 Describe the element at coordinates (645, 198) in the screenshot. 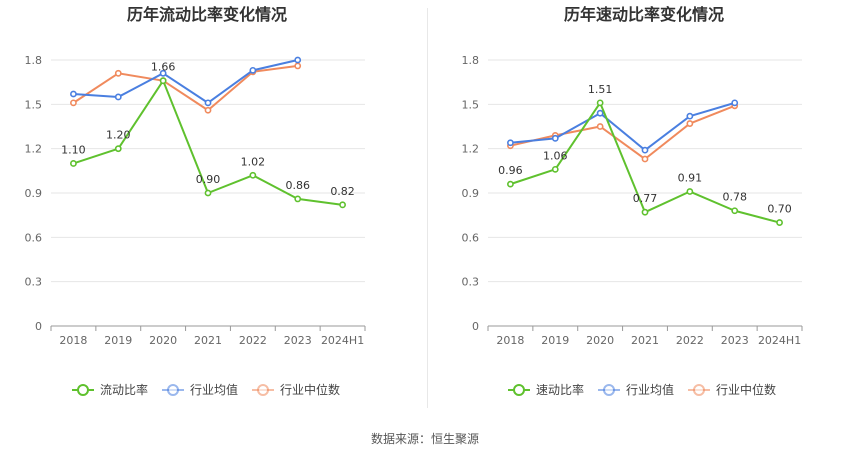

I see `data-label: 0.77` at that location.